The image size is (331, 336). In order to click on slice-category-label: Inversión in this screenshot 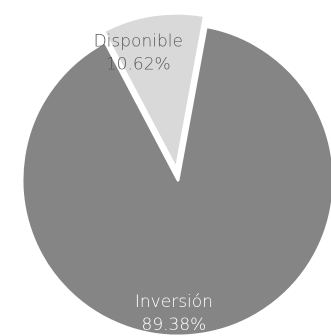, I will do `click(174, 302)`.